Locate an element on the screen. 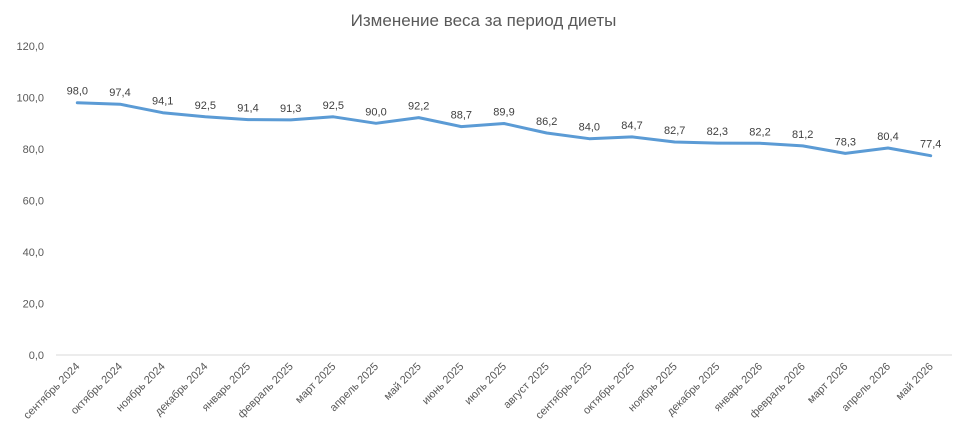  data-label: 77,4 is located at coordinates (930, 145).